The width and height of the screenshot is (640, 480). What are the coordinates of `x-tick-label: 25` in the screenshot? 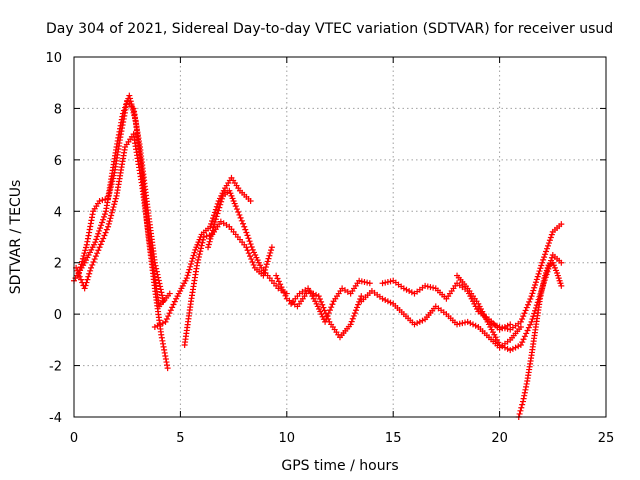 It's located at (606, 438).